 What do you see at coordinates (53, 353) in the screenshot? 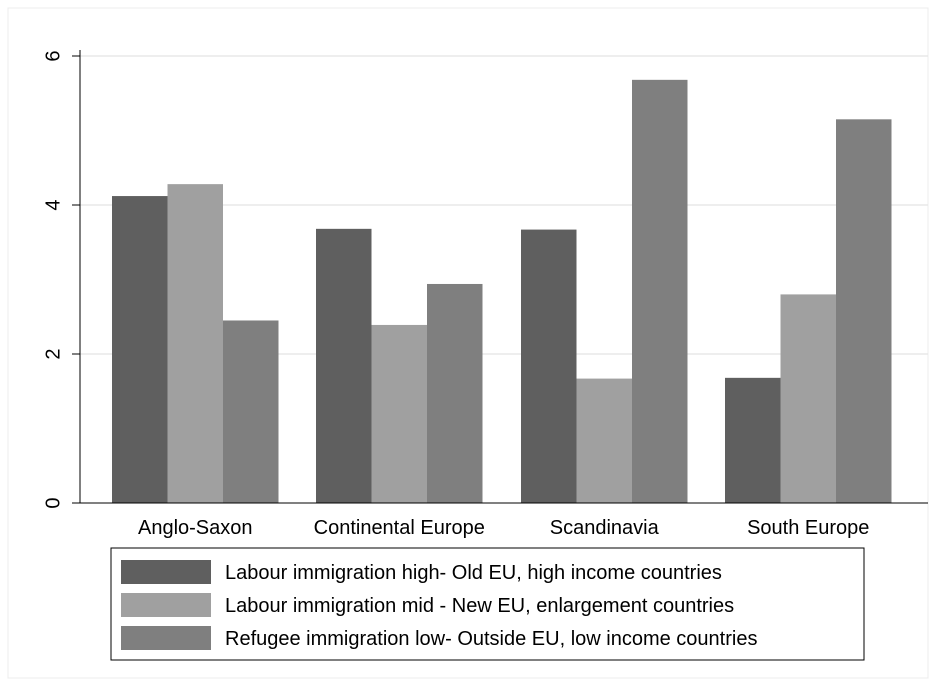
I see `y-tick-label: 2` at bounding box center [53, 353].